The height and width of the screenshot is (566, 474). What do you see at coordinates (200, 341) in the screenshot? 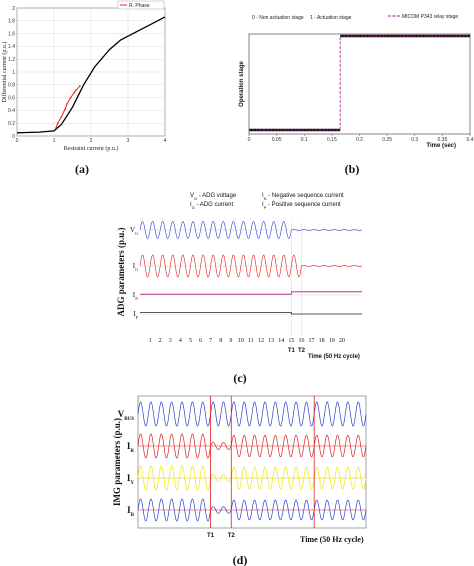
I see `panel-c-xtick-label: 6` at bounding box center [200, 341].